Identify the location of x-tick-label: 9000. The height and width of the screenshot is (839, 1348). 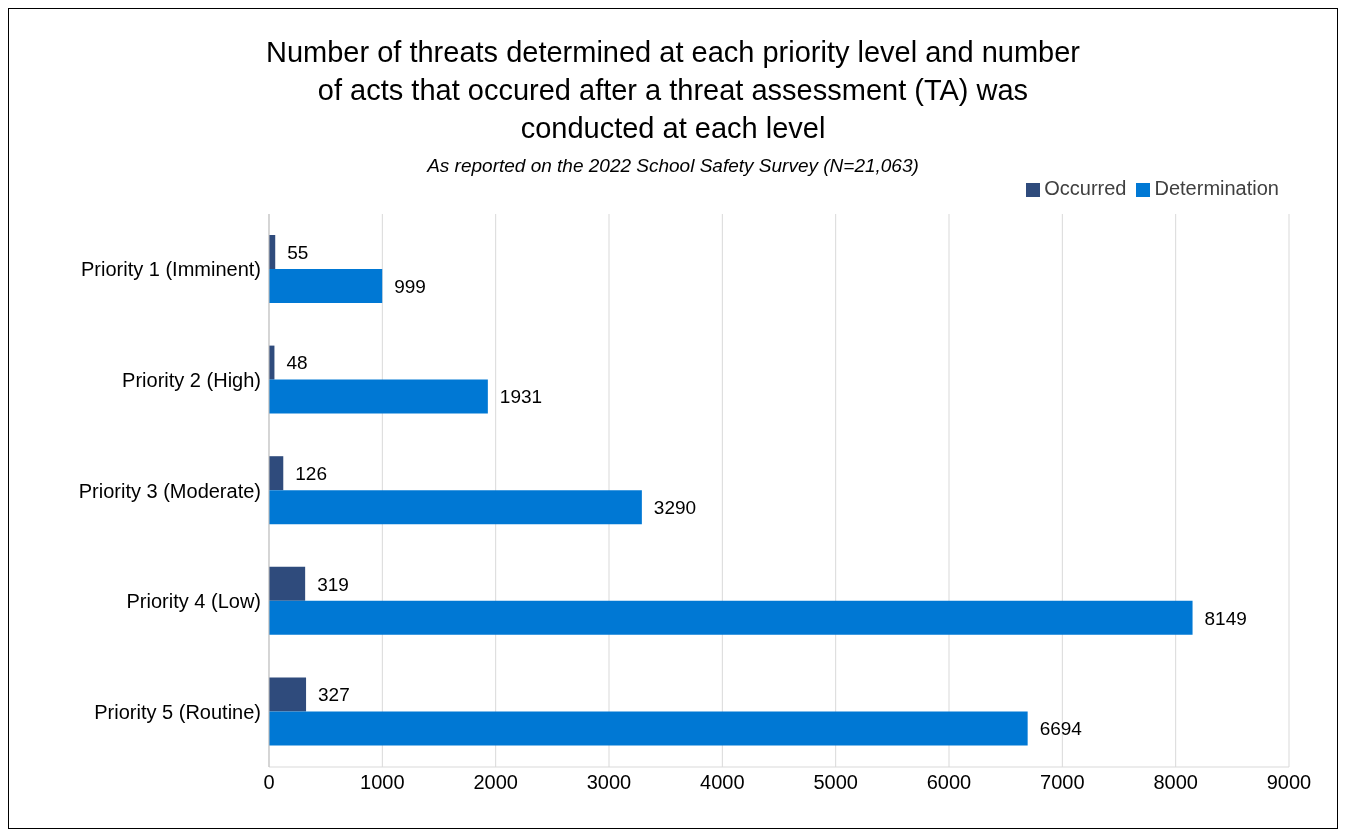
(1289, 782).